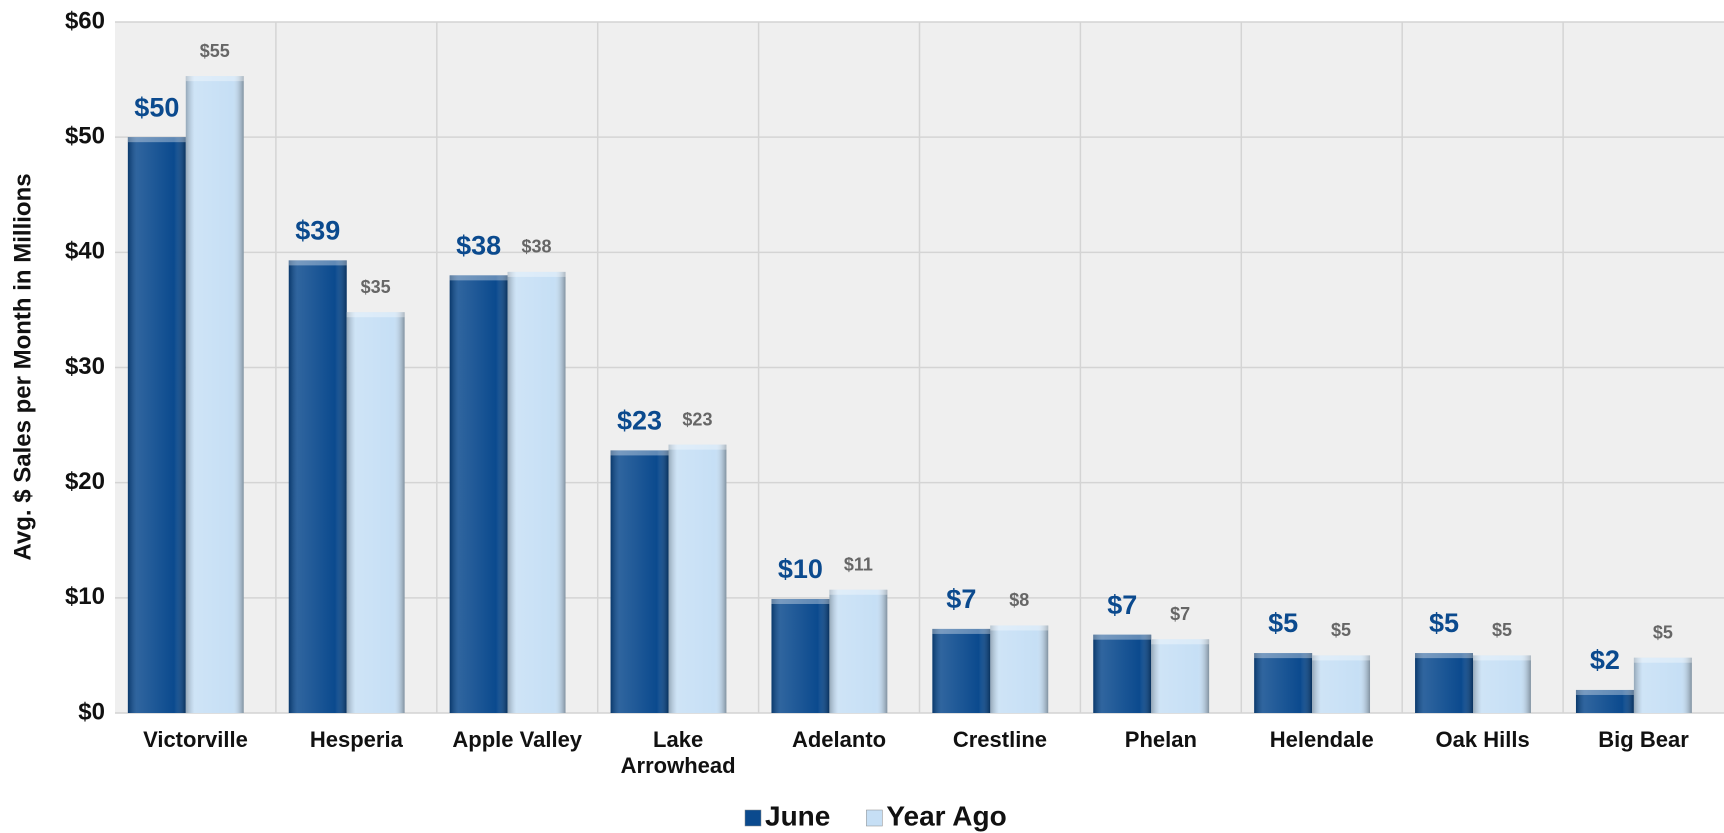 The height and width of the screenshot is (833, 1724). What do you see at coordinates (91, 711) in the screenshot?
I see `y-tick-label: $0` at bounding box center [91, 711].